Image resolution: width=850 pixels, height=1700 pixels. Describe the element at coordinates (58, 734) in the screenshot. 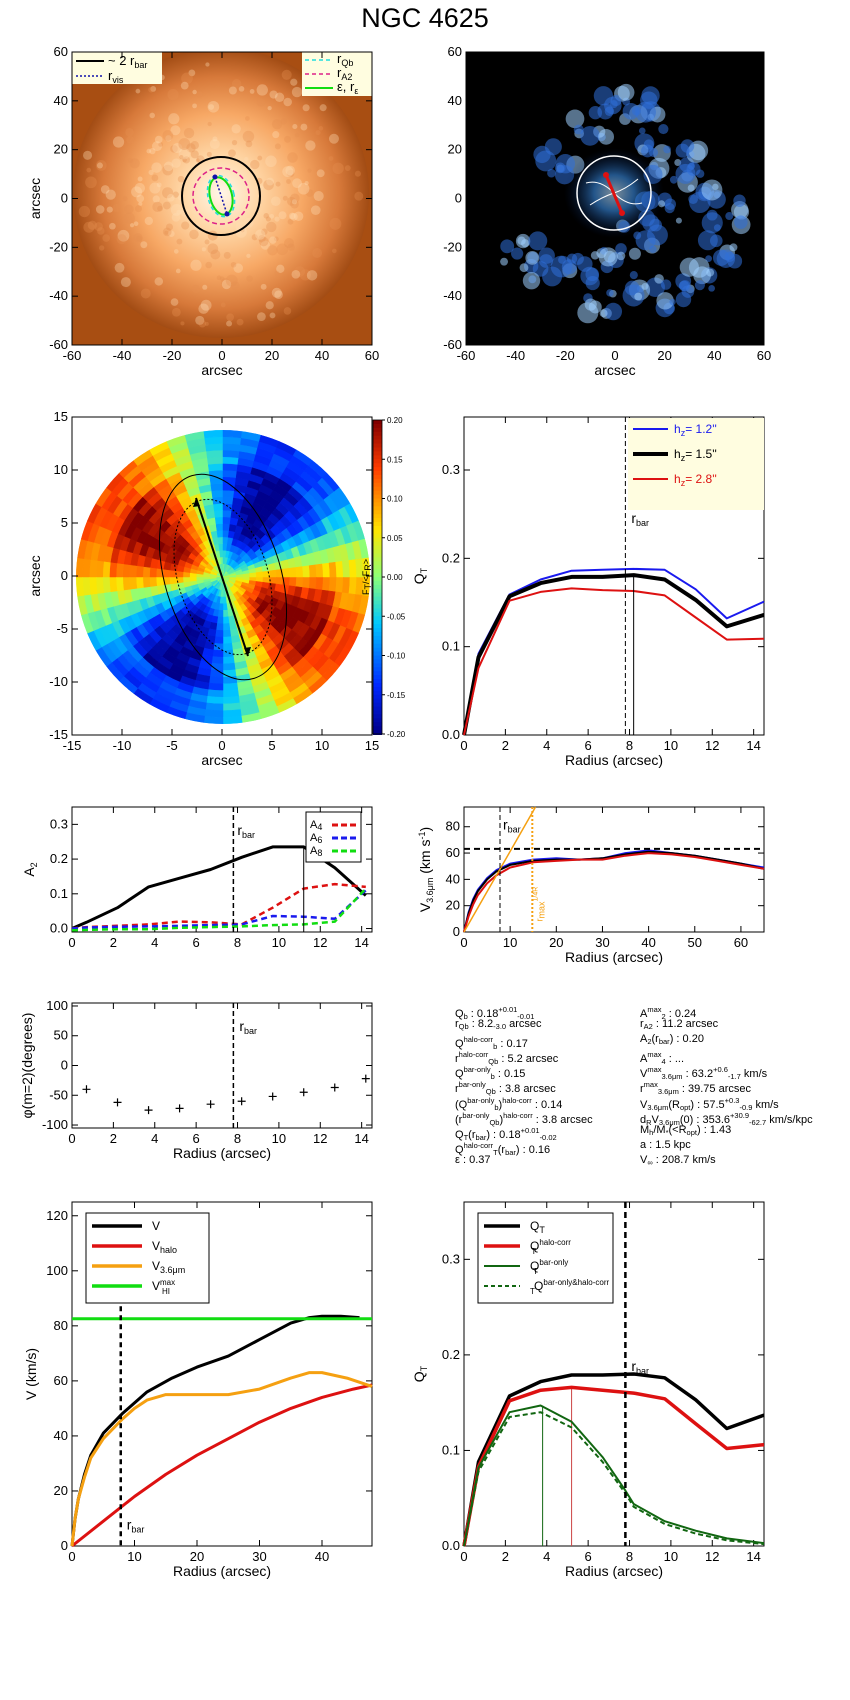

I see `y-tick-label: -15` at that location.